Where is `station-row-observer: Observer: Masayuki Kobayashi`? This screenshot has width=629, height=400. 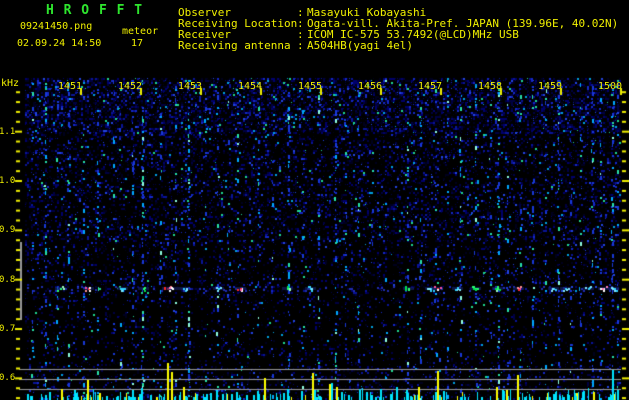
station-row-observer: Observer: Masayuki Kobayashi is located at coordinates (302, 12).